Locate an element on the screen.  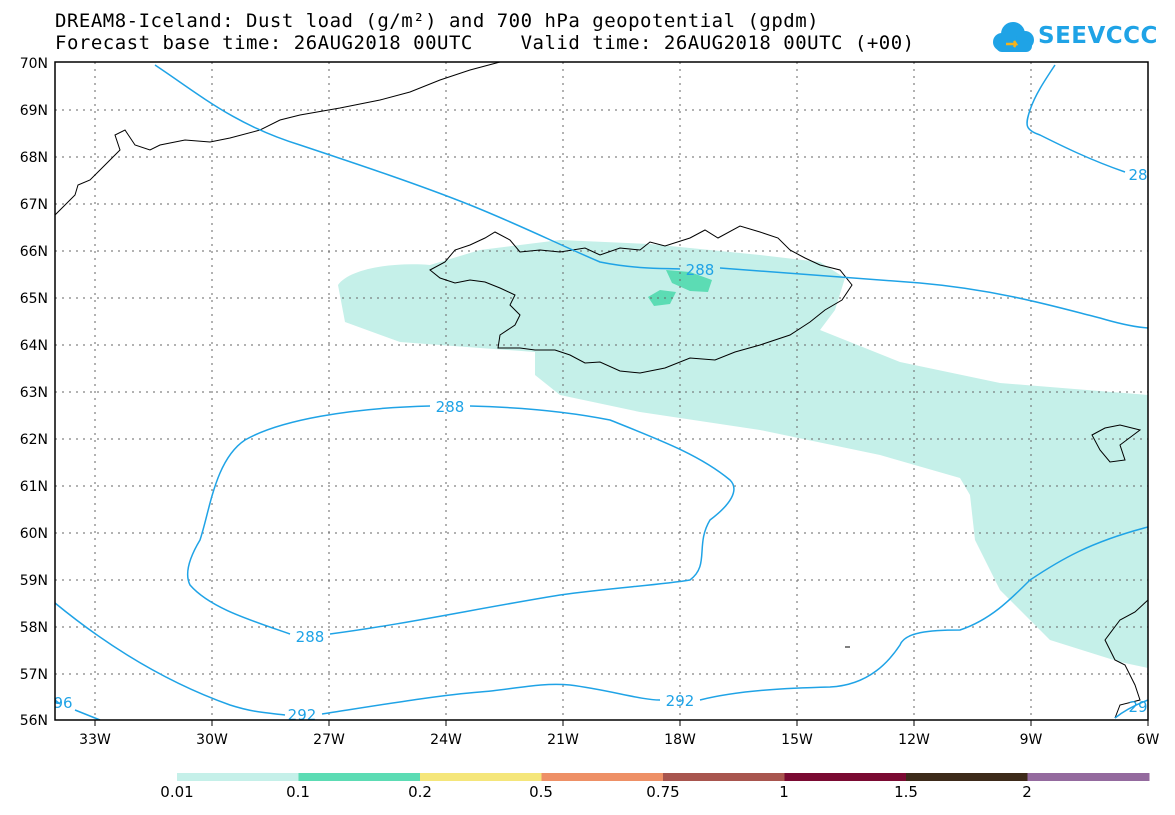
lon-label: 12W is located at coordinates (914, 740).